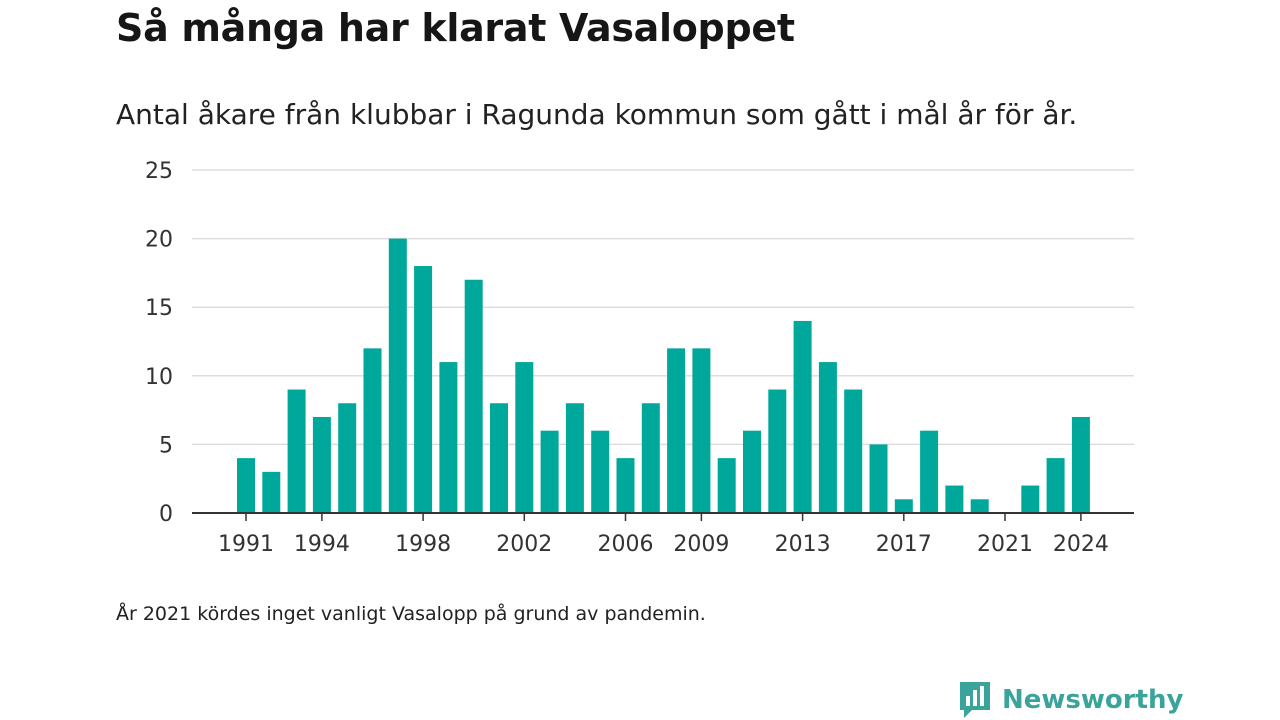  I want to click on x-tick-label: 2013, so click(803, 544).